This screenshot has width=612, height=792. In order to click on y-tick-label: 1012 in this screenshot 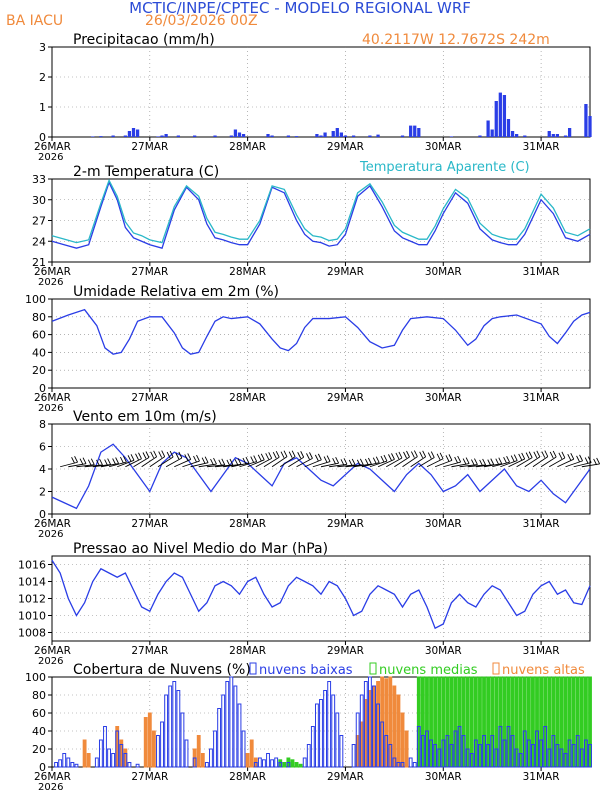, I will do `click(32, 599)`.